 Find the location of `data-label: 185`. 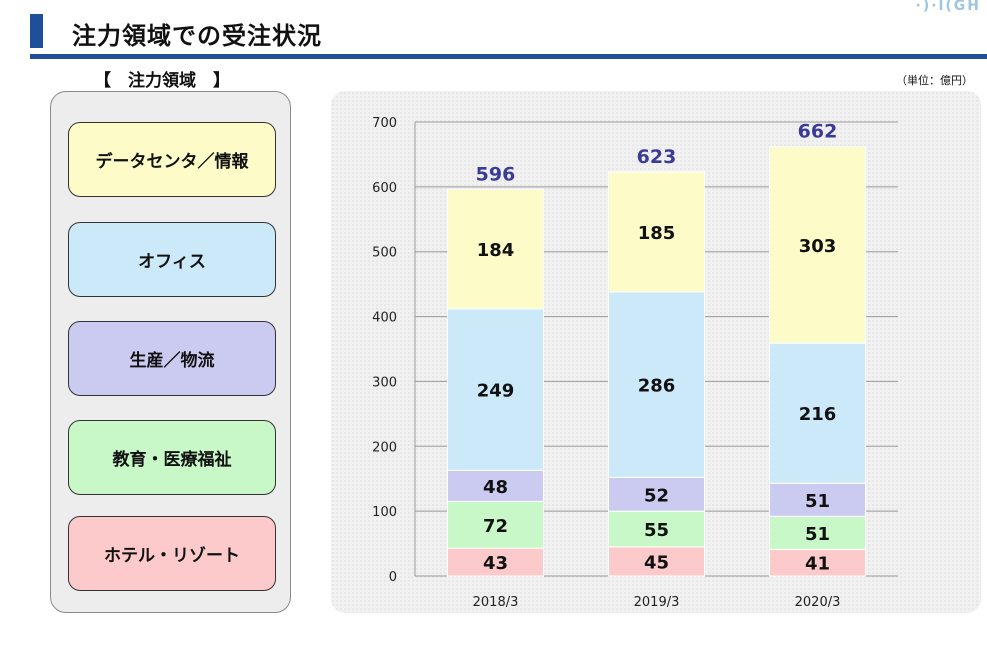

data-label: 185 is located at coordinates (657, 233).